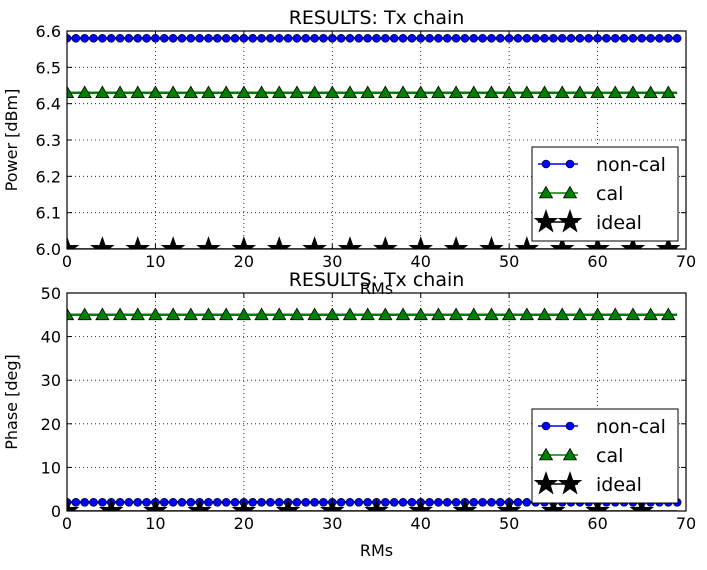 This screenshot has width=707, height=570. I want to click on power-series-ideal, so click(374, 242).